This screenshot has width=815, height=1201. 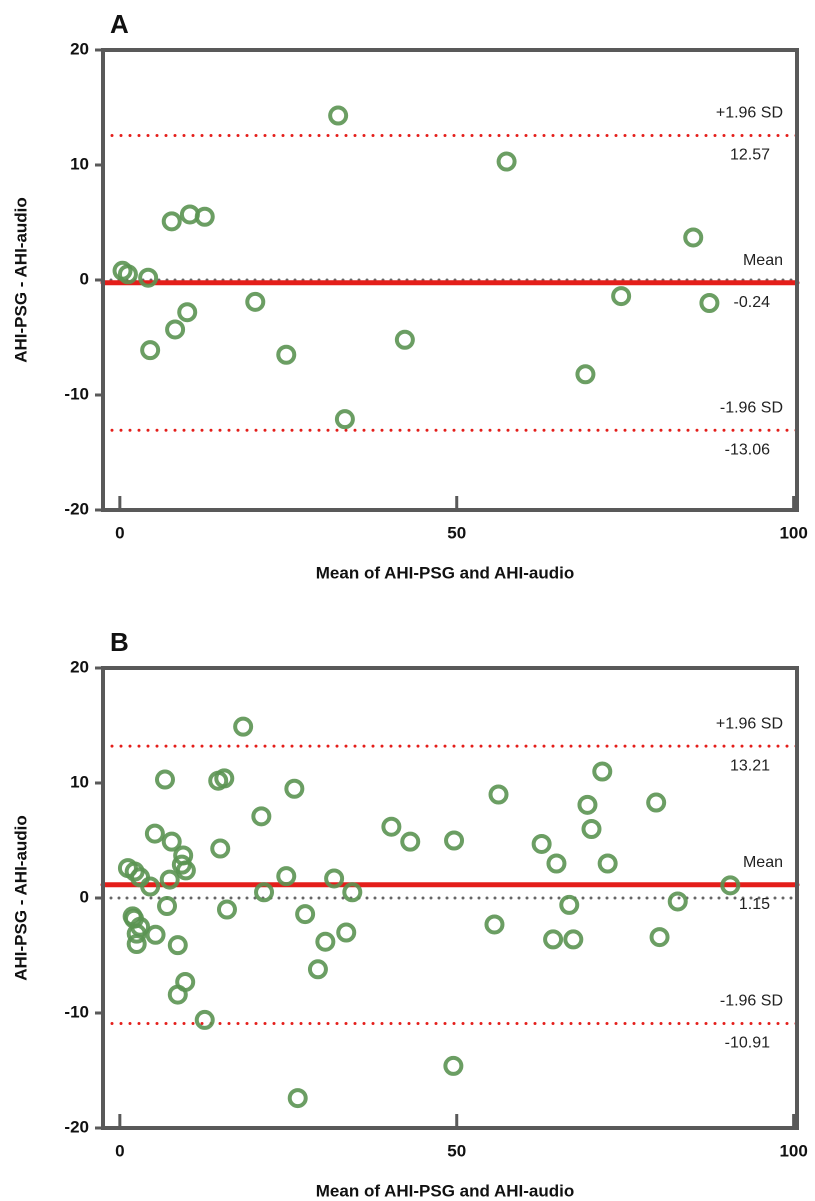 What do you see at coordinates (754, 904) in the screenshot?
I see `line-value: 1.15` at bounding box center [754, 904].